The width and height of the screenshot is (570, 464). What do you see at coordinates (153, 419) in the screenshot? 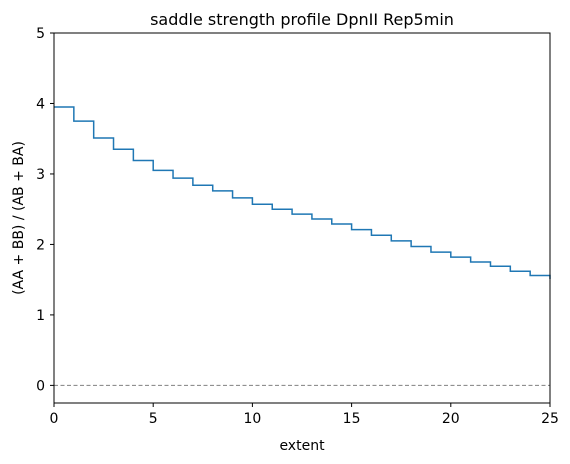
I see `x-tick-label: 5` at bounding box center [153, 419].